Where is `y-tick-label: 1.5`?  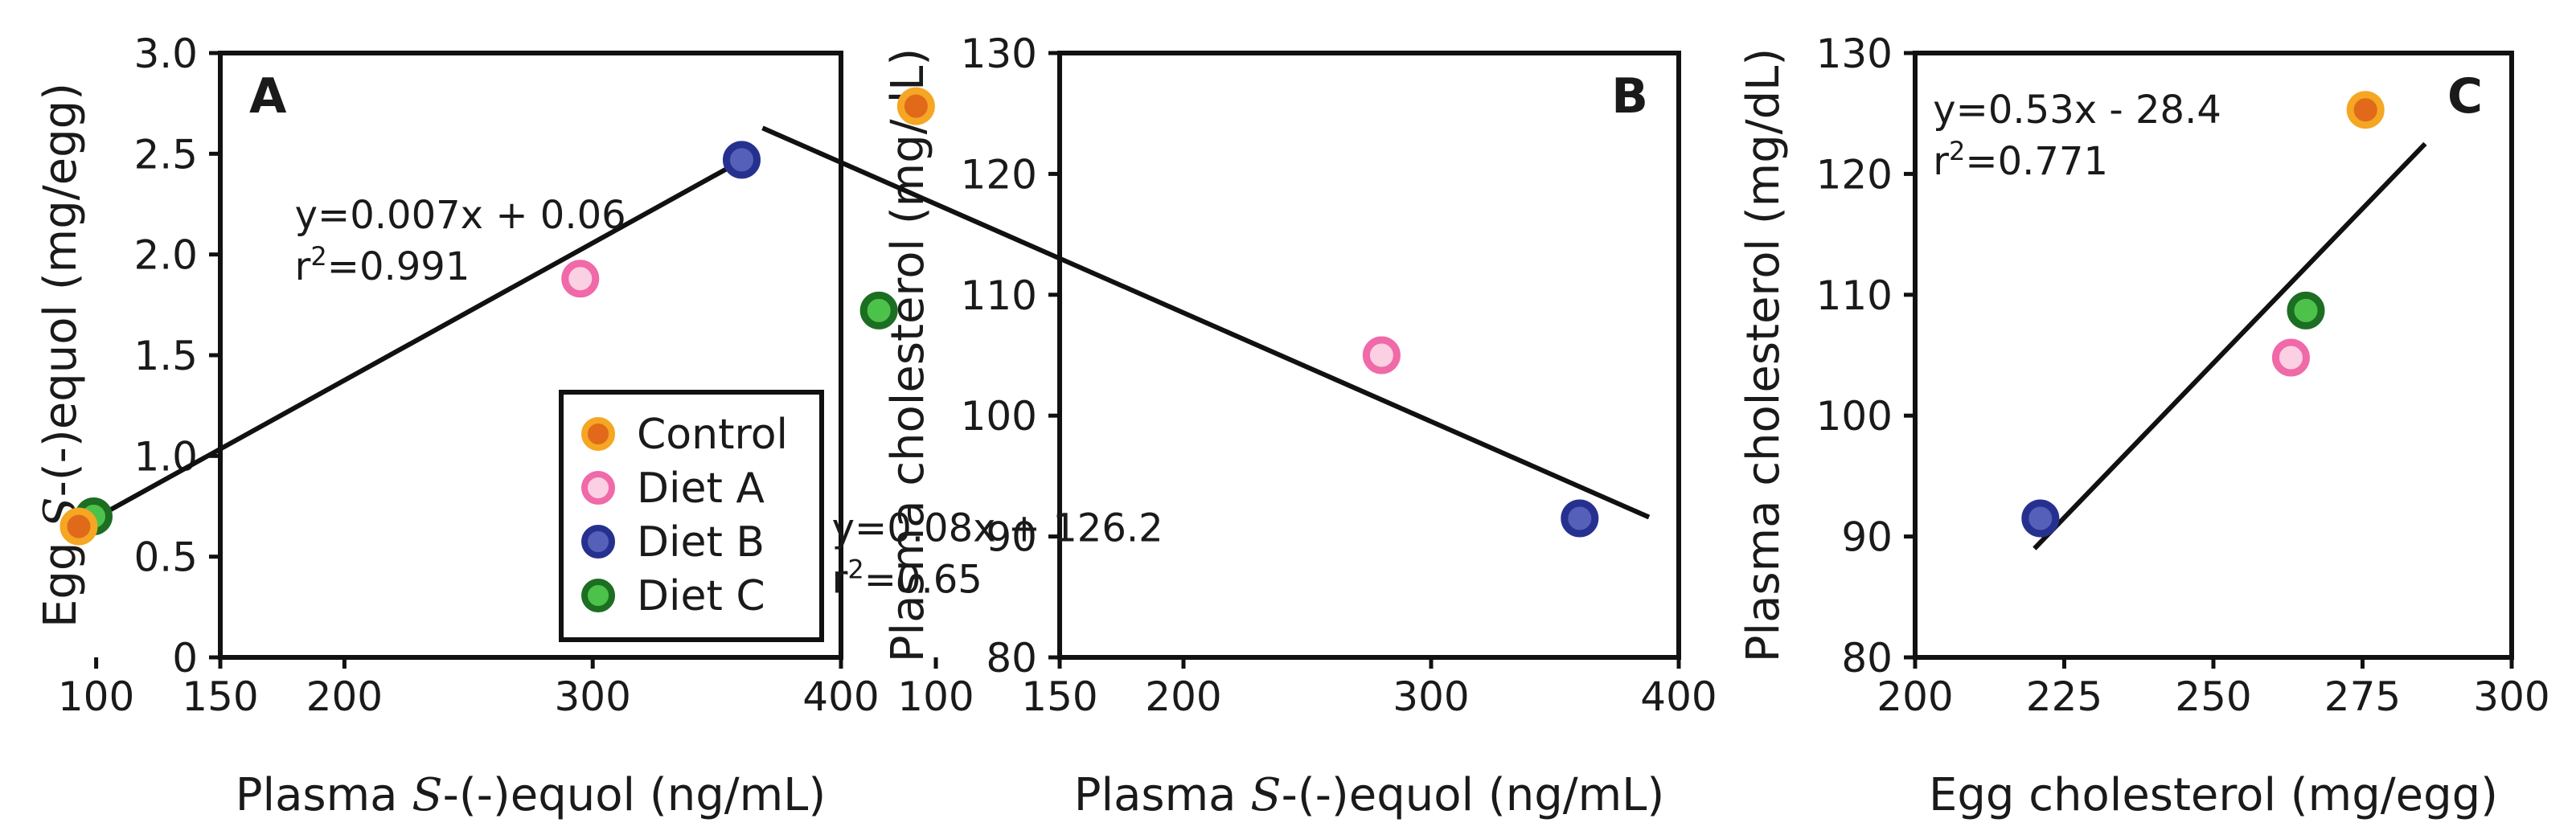
y-tick-label: 1.5 is located at coordinates (165, 356).